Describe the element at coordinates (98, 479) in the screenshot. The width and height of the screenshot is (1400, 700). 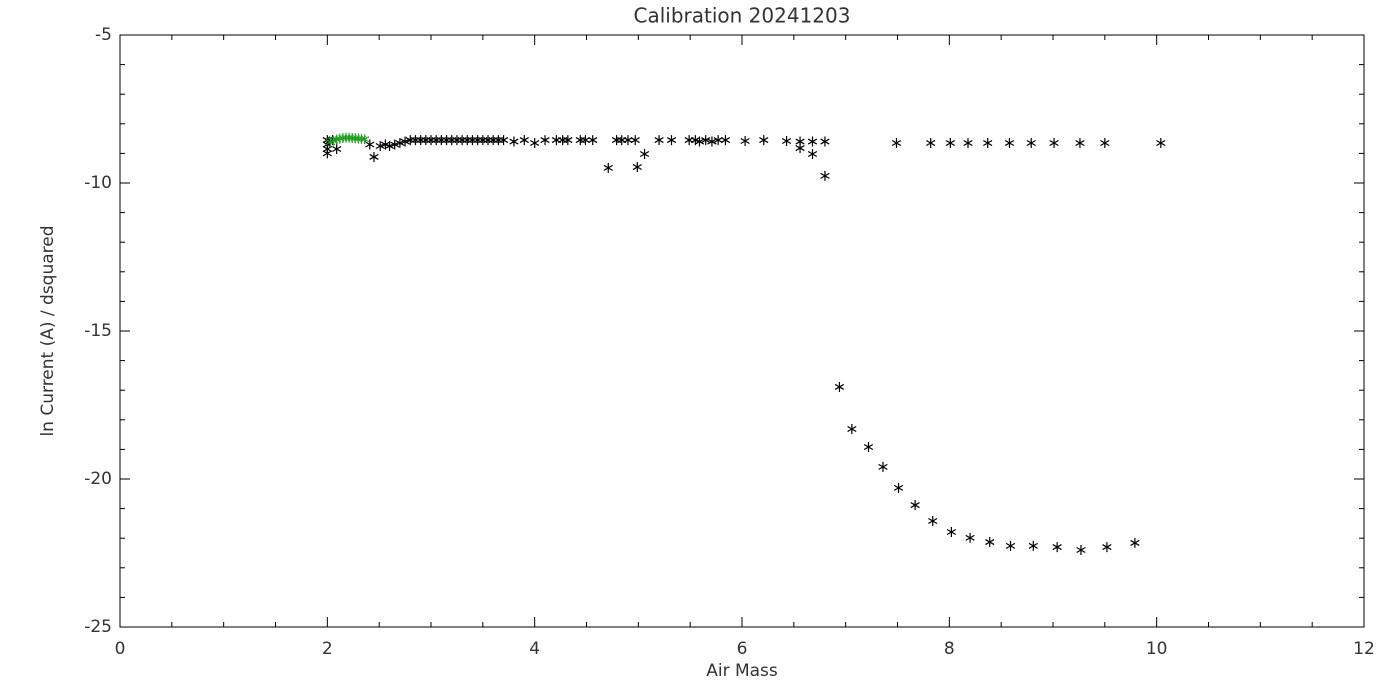
I see `y-tick-label: -20` at that location.